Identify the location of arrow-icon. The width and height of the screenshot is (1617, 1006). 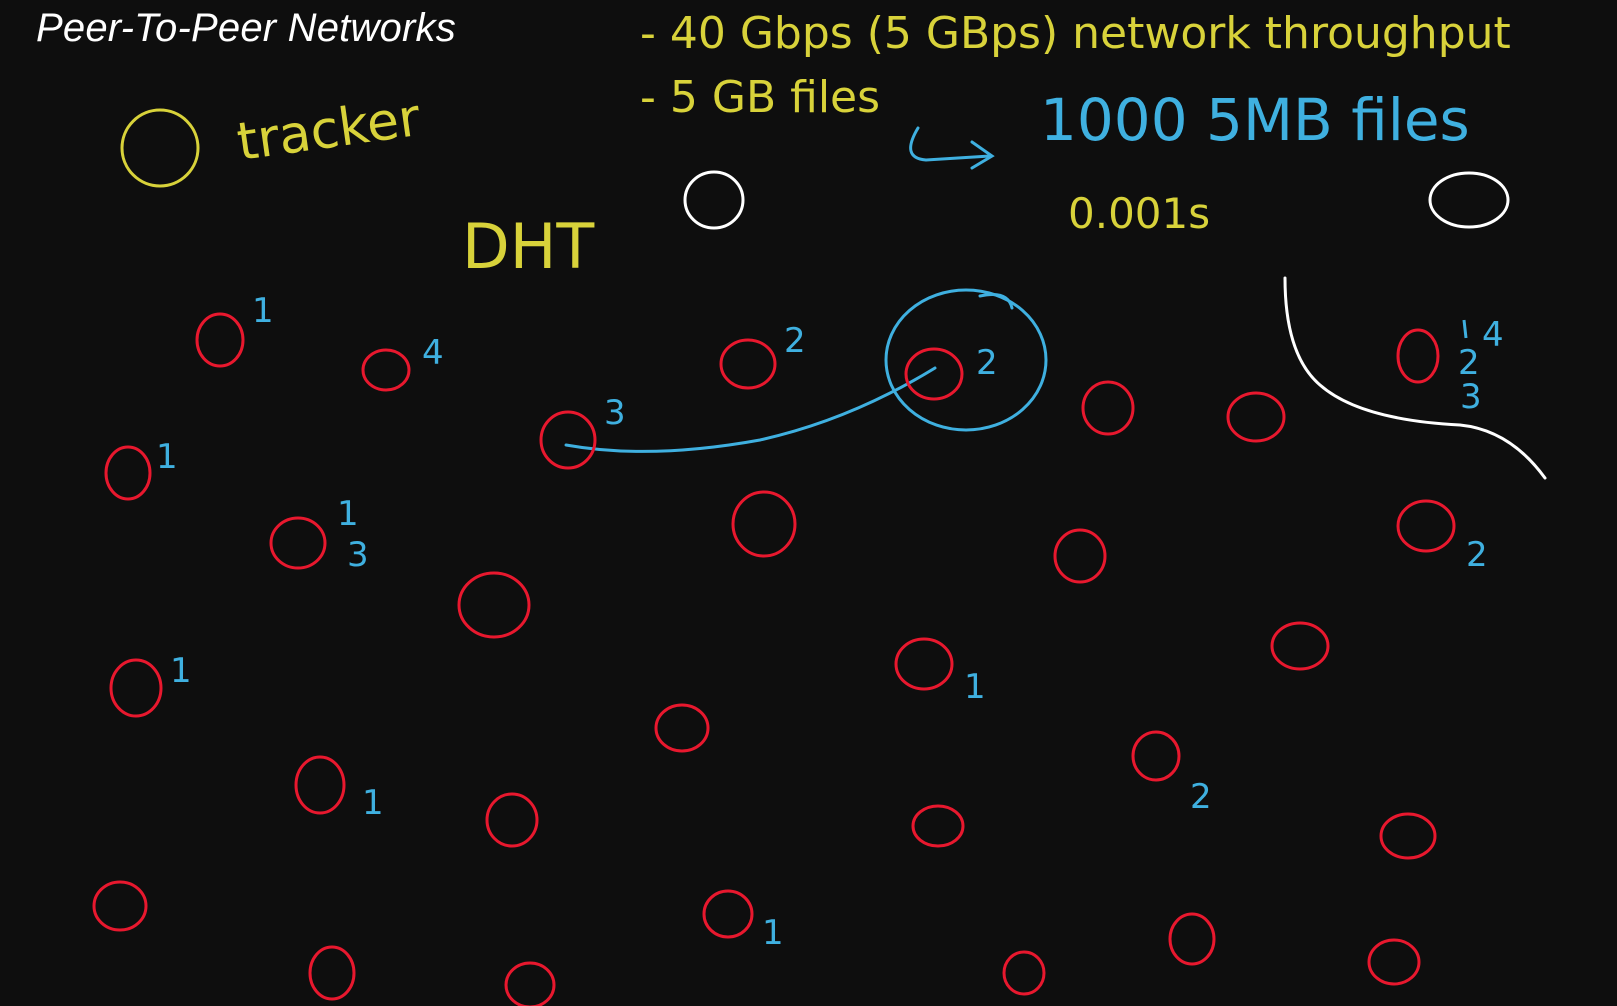
(952, 148).